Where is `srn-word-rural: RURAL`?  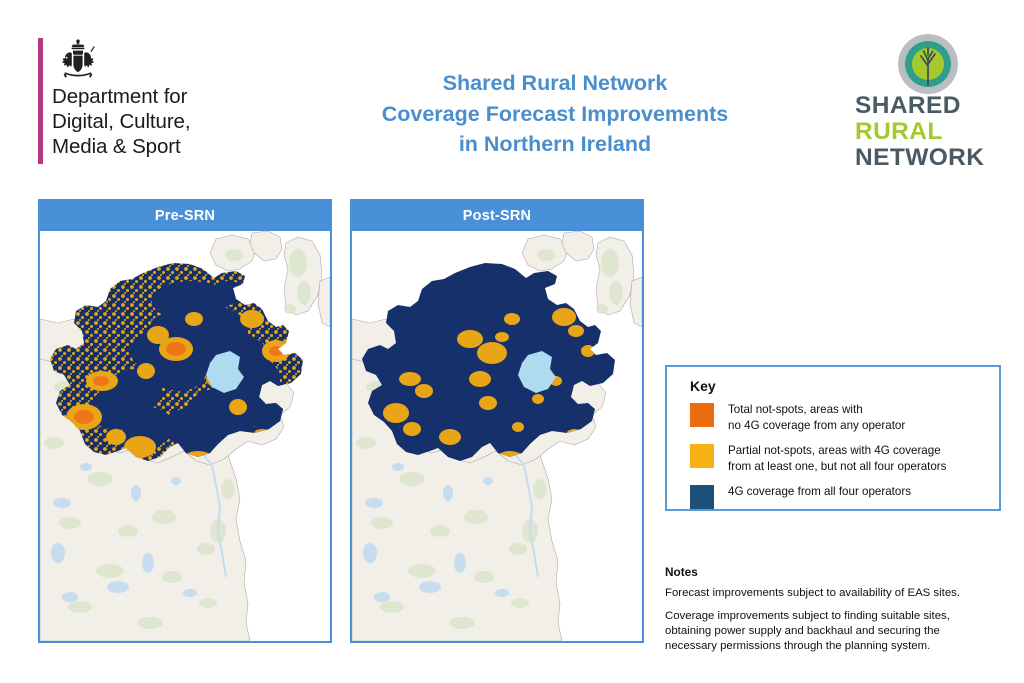 srn-word-rural: RURAL is located at coordinates (899, 131).